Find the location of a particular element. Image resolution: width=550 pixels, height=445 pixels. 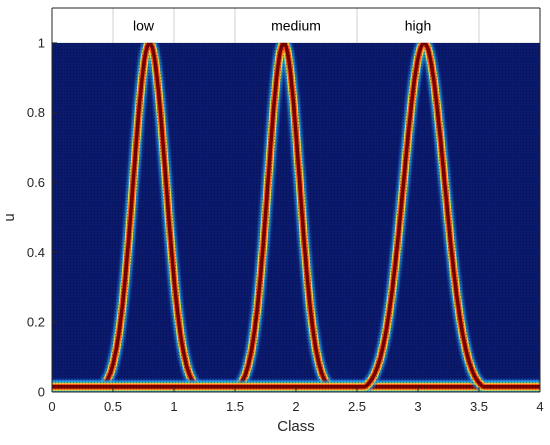

x-tick-label: 2.5 is located at coordinates (357, 406).